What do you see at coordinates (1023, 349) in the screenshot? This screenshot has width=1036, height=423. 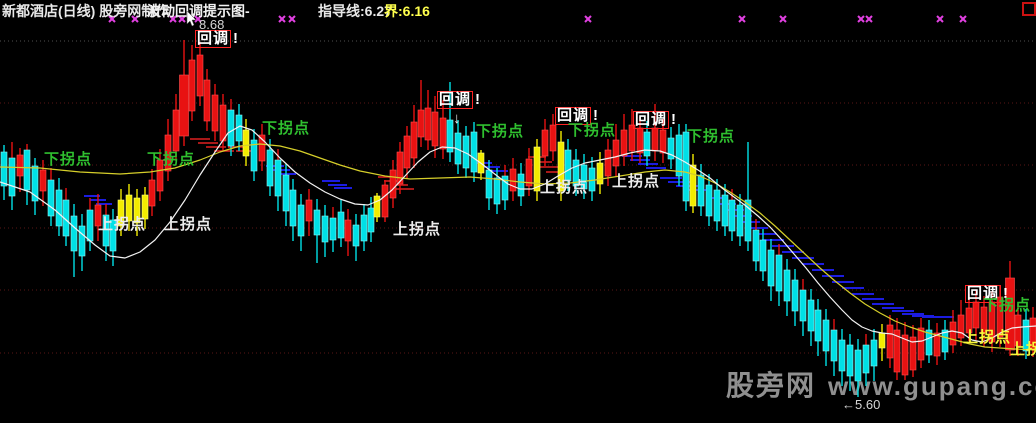 I see `pivot-signal-label: 上拐` at bounding box center [1023, 349].